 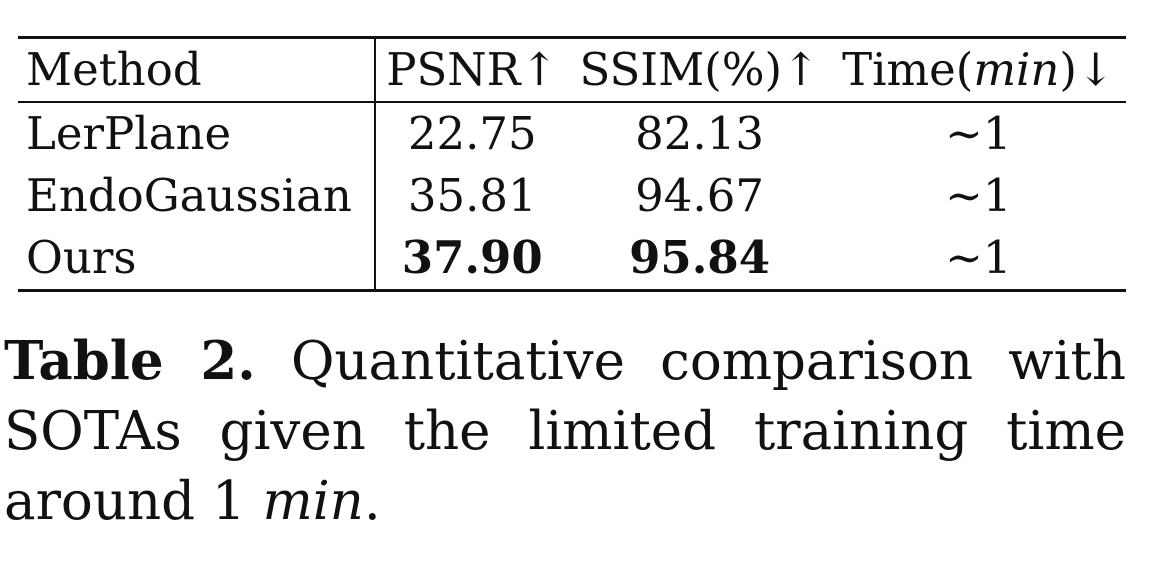 I want to click on row-ssim-best: 95.84, so click(x=700, y=257).